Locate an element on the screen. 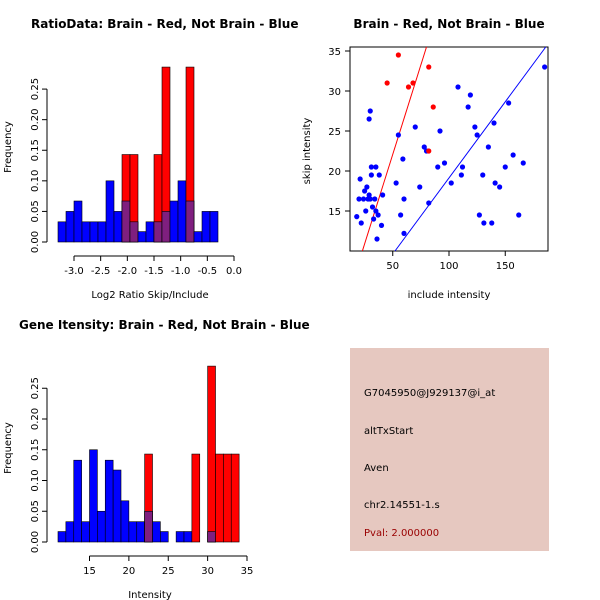 The width and height of the screenshot is (600, 600). scatter-axes: 50 100 150 15 20 25 30 35 is located at coordinates (421, 159).